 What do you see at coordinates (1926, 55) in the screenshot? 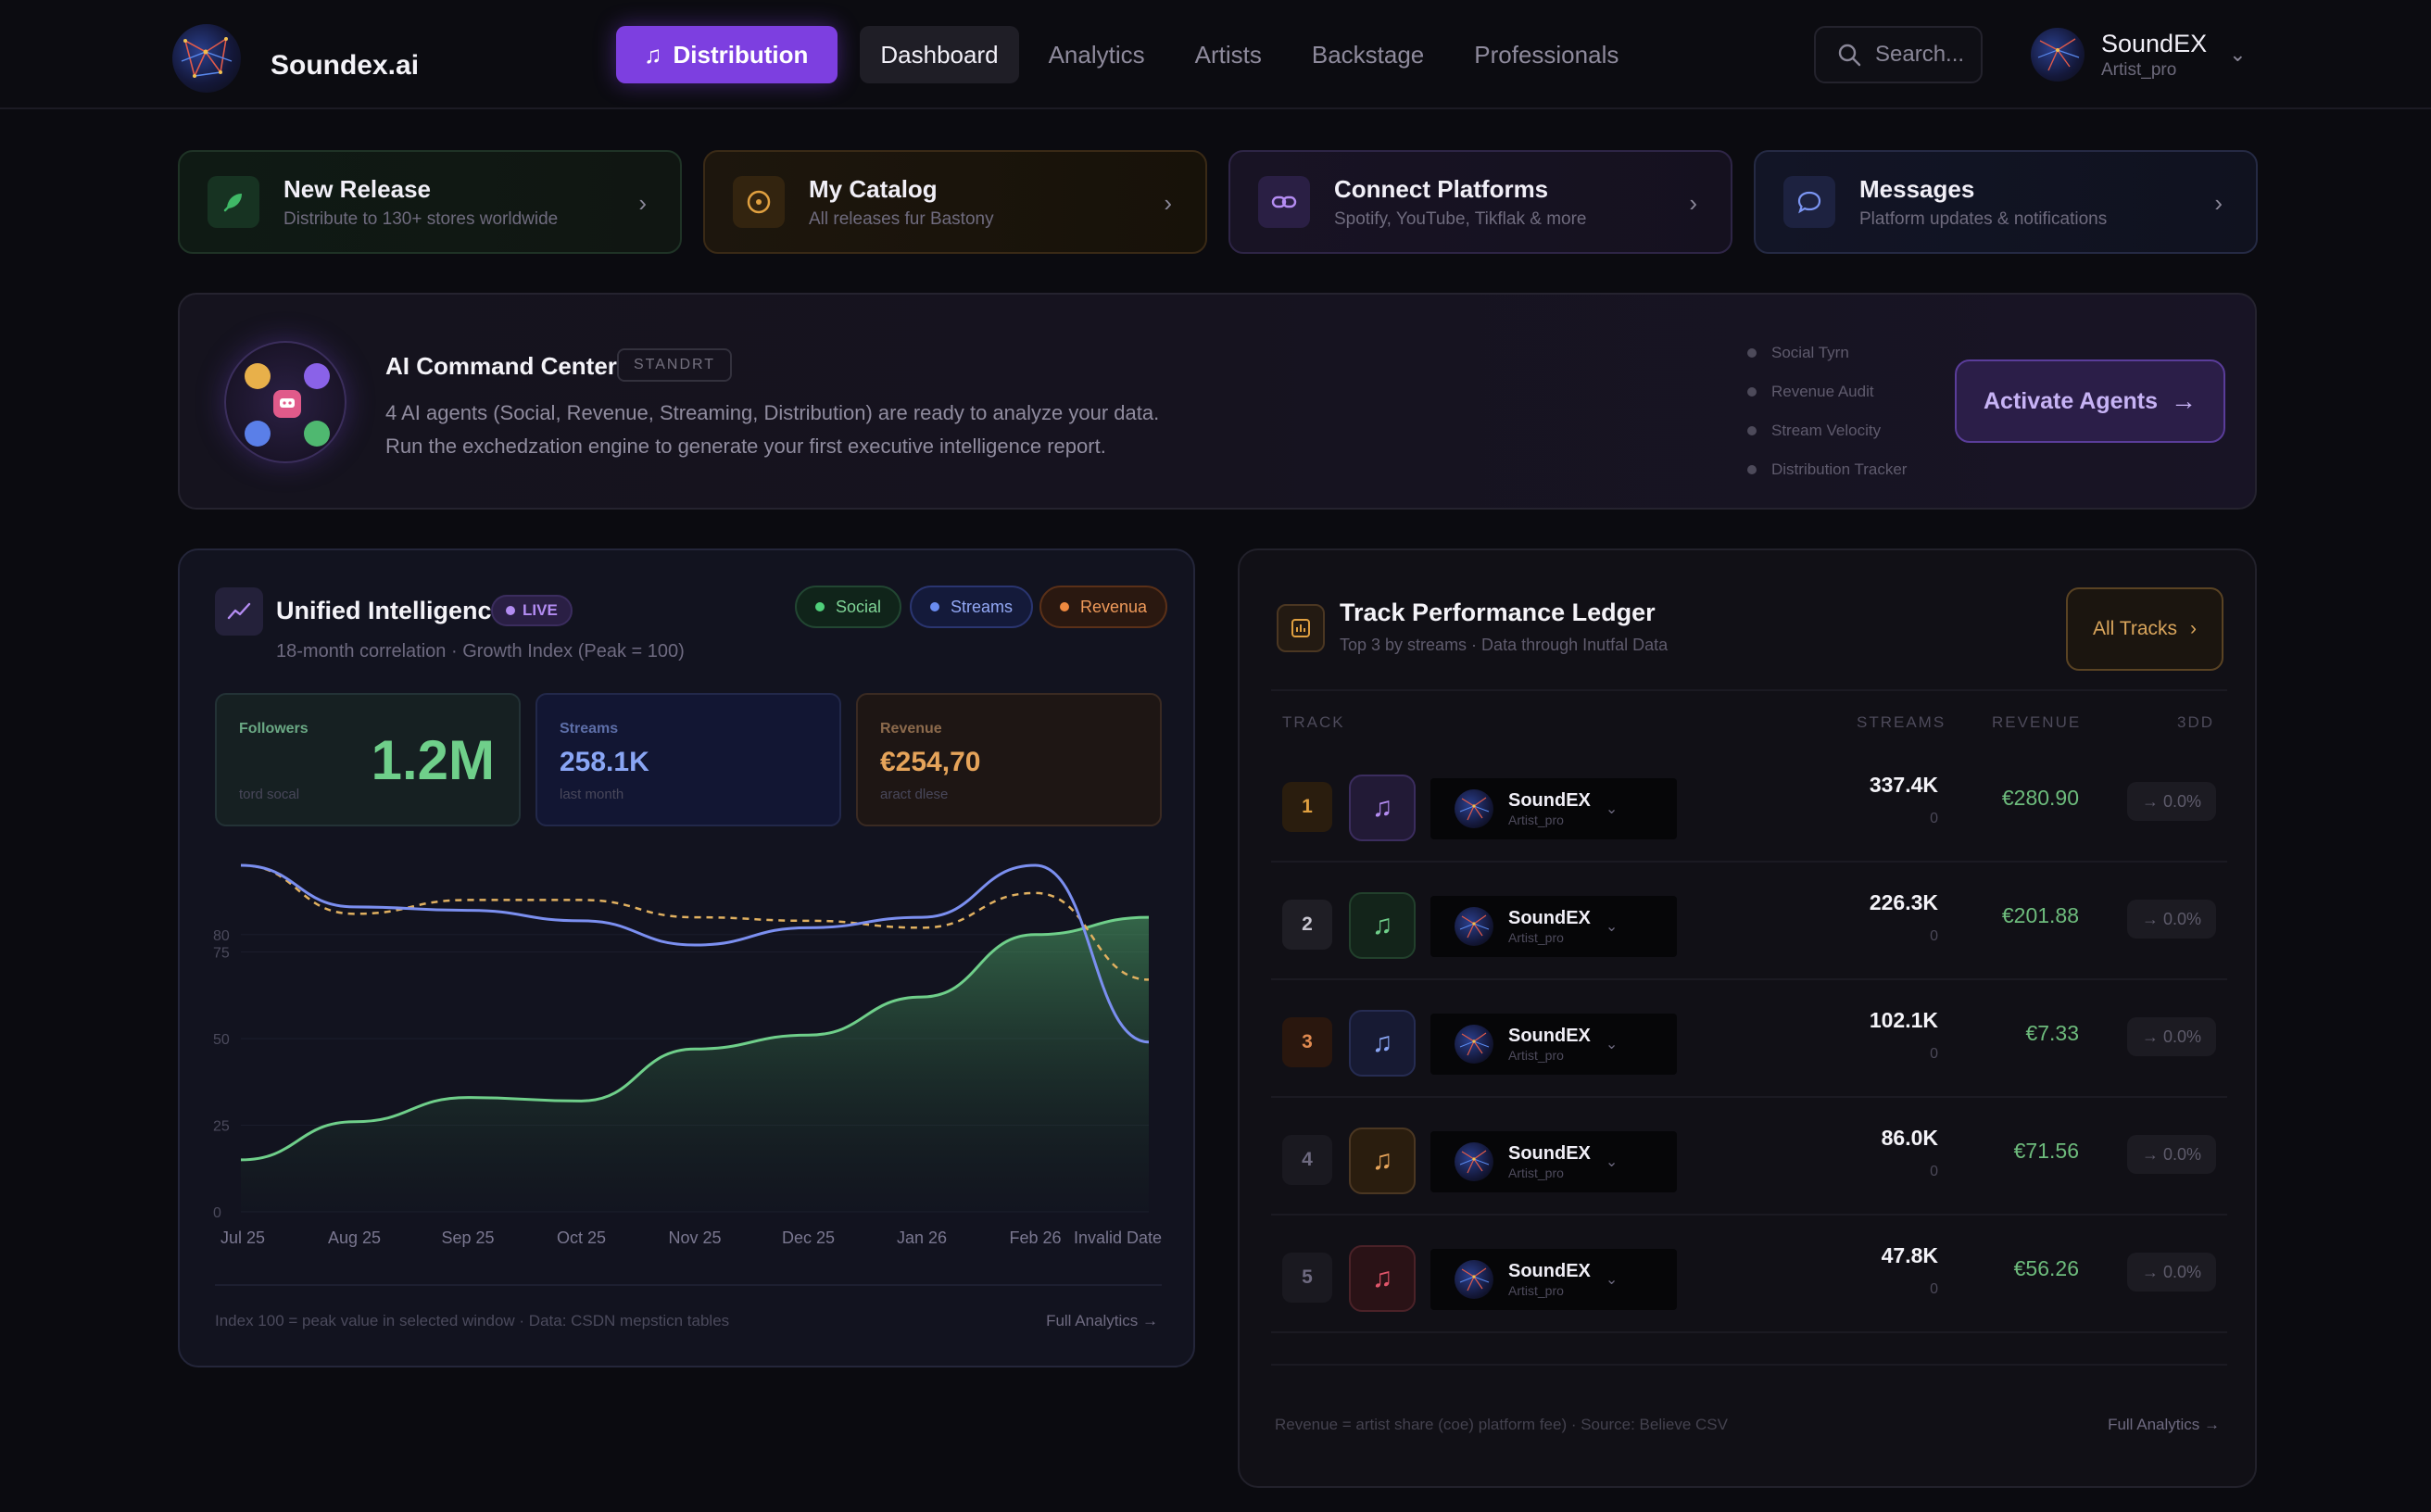
I see `search-input` at bounding box center [1926, 55].